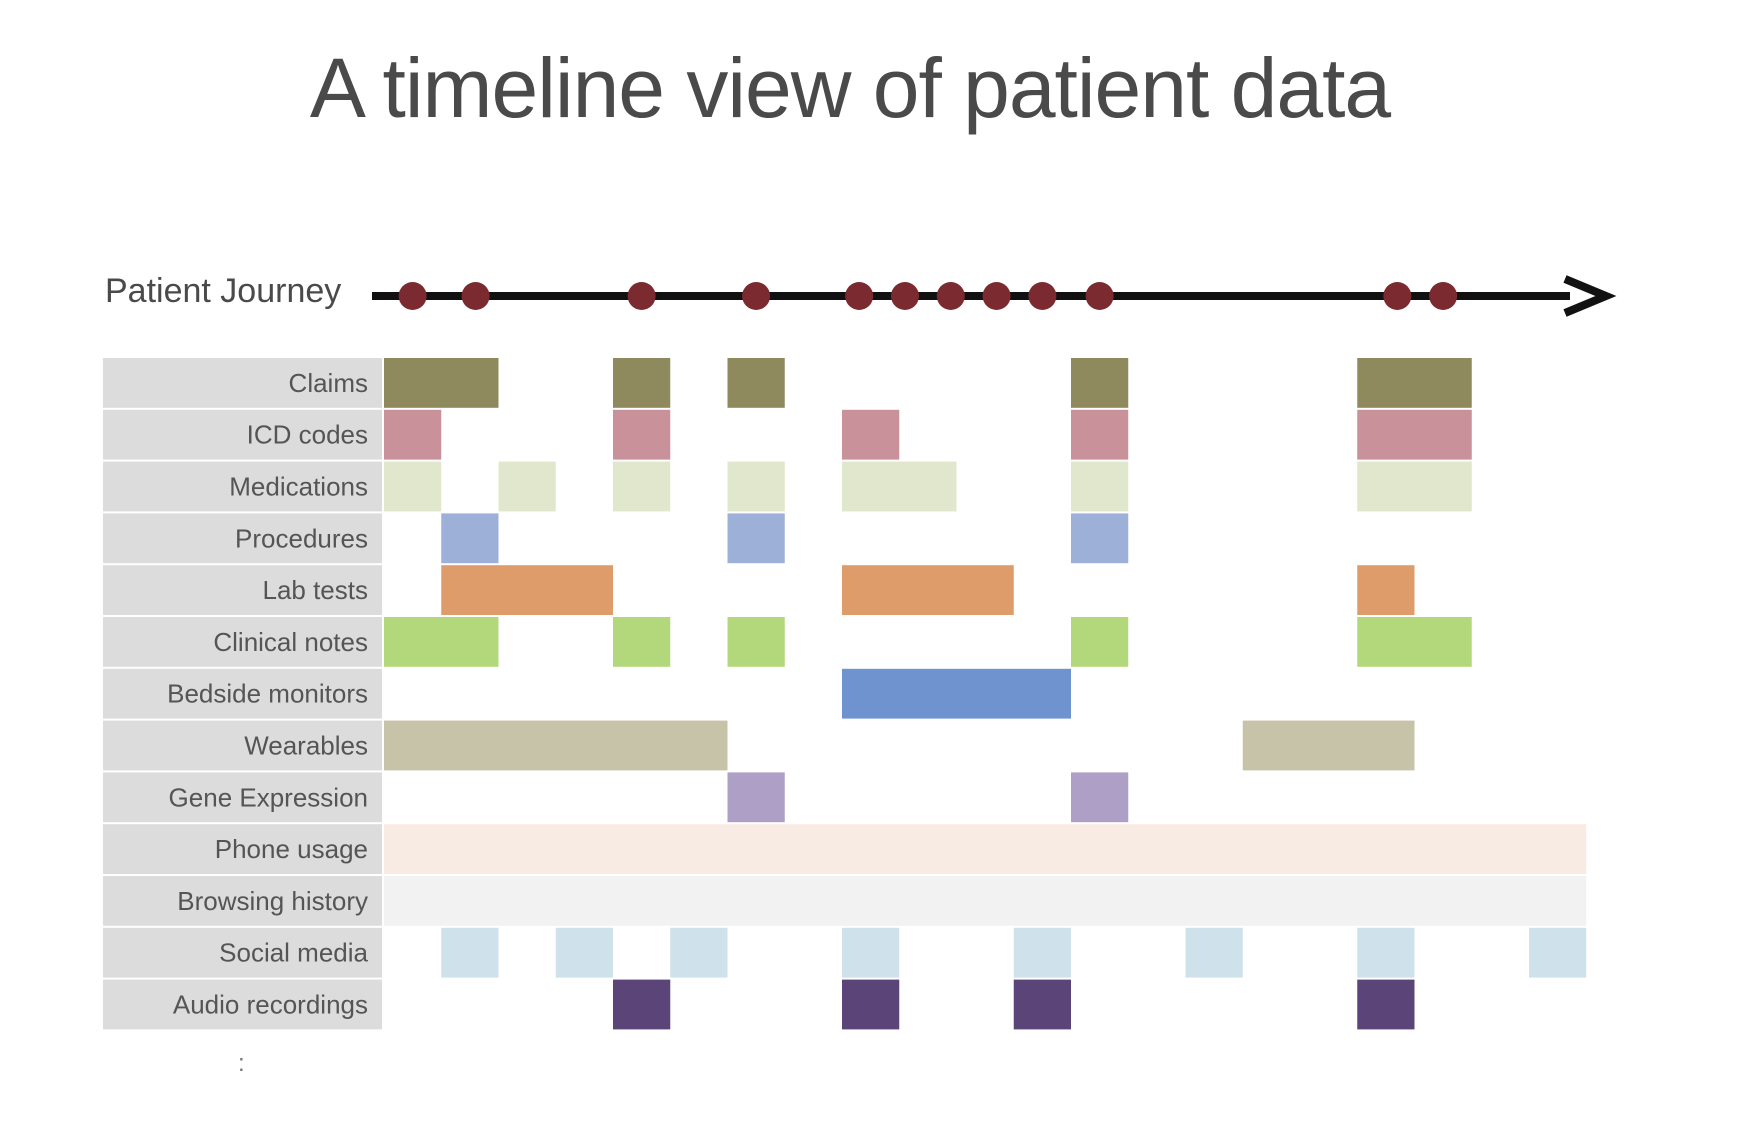 This screenshot has height=1130, width=1760. What do you see at coordinates (587, 693) in the screenshot?
I see `row-bedside-monitors: Bedside monitors` at bounding box center [587, 693].